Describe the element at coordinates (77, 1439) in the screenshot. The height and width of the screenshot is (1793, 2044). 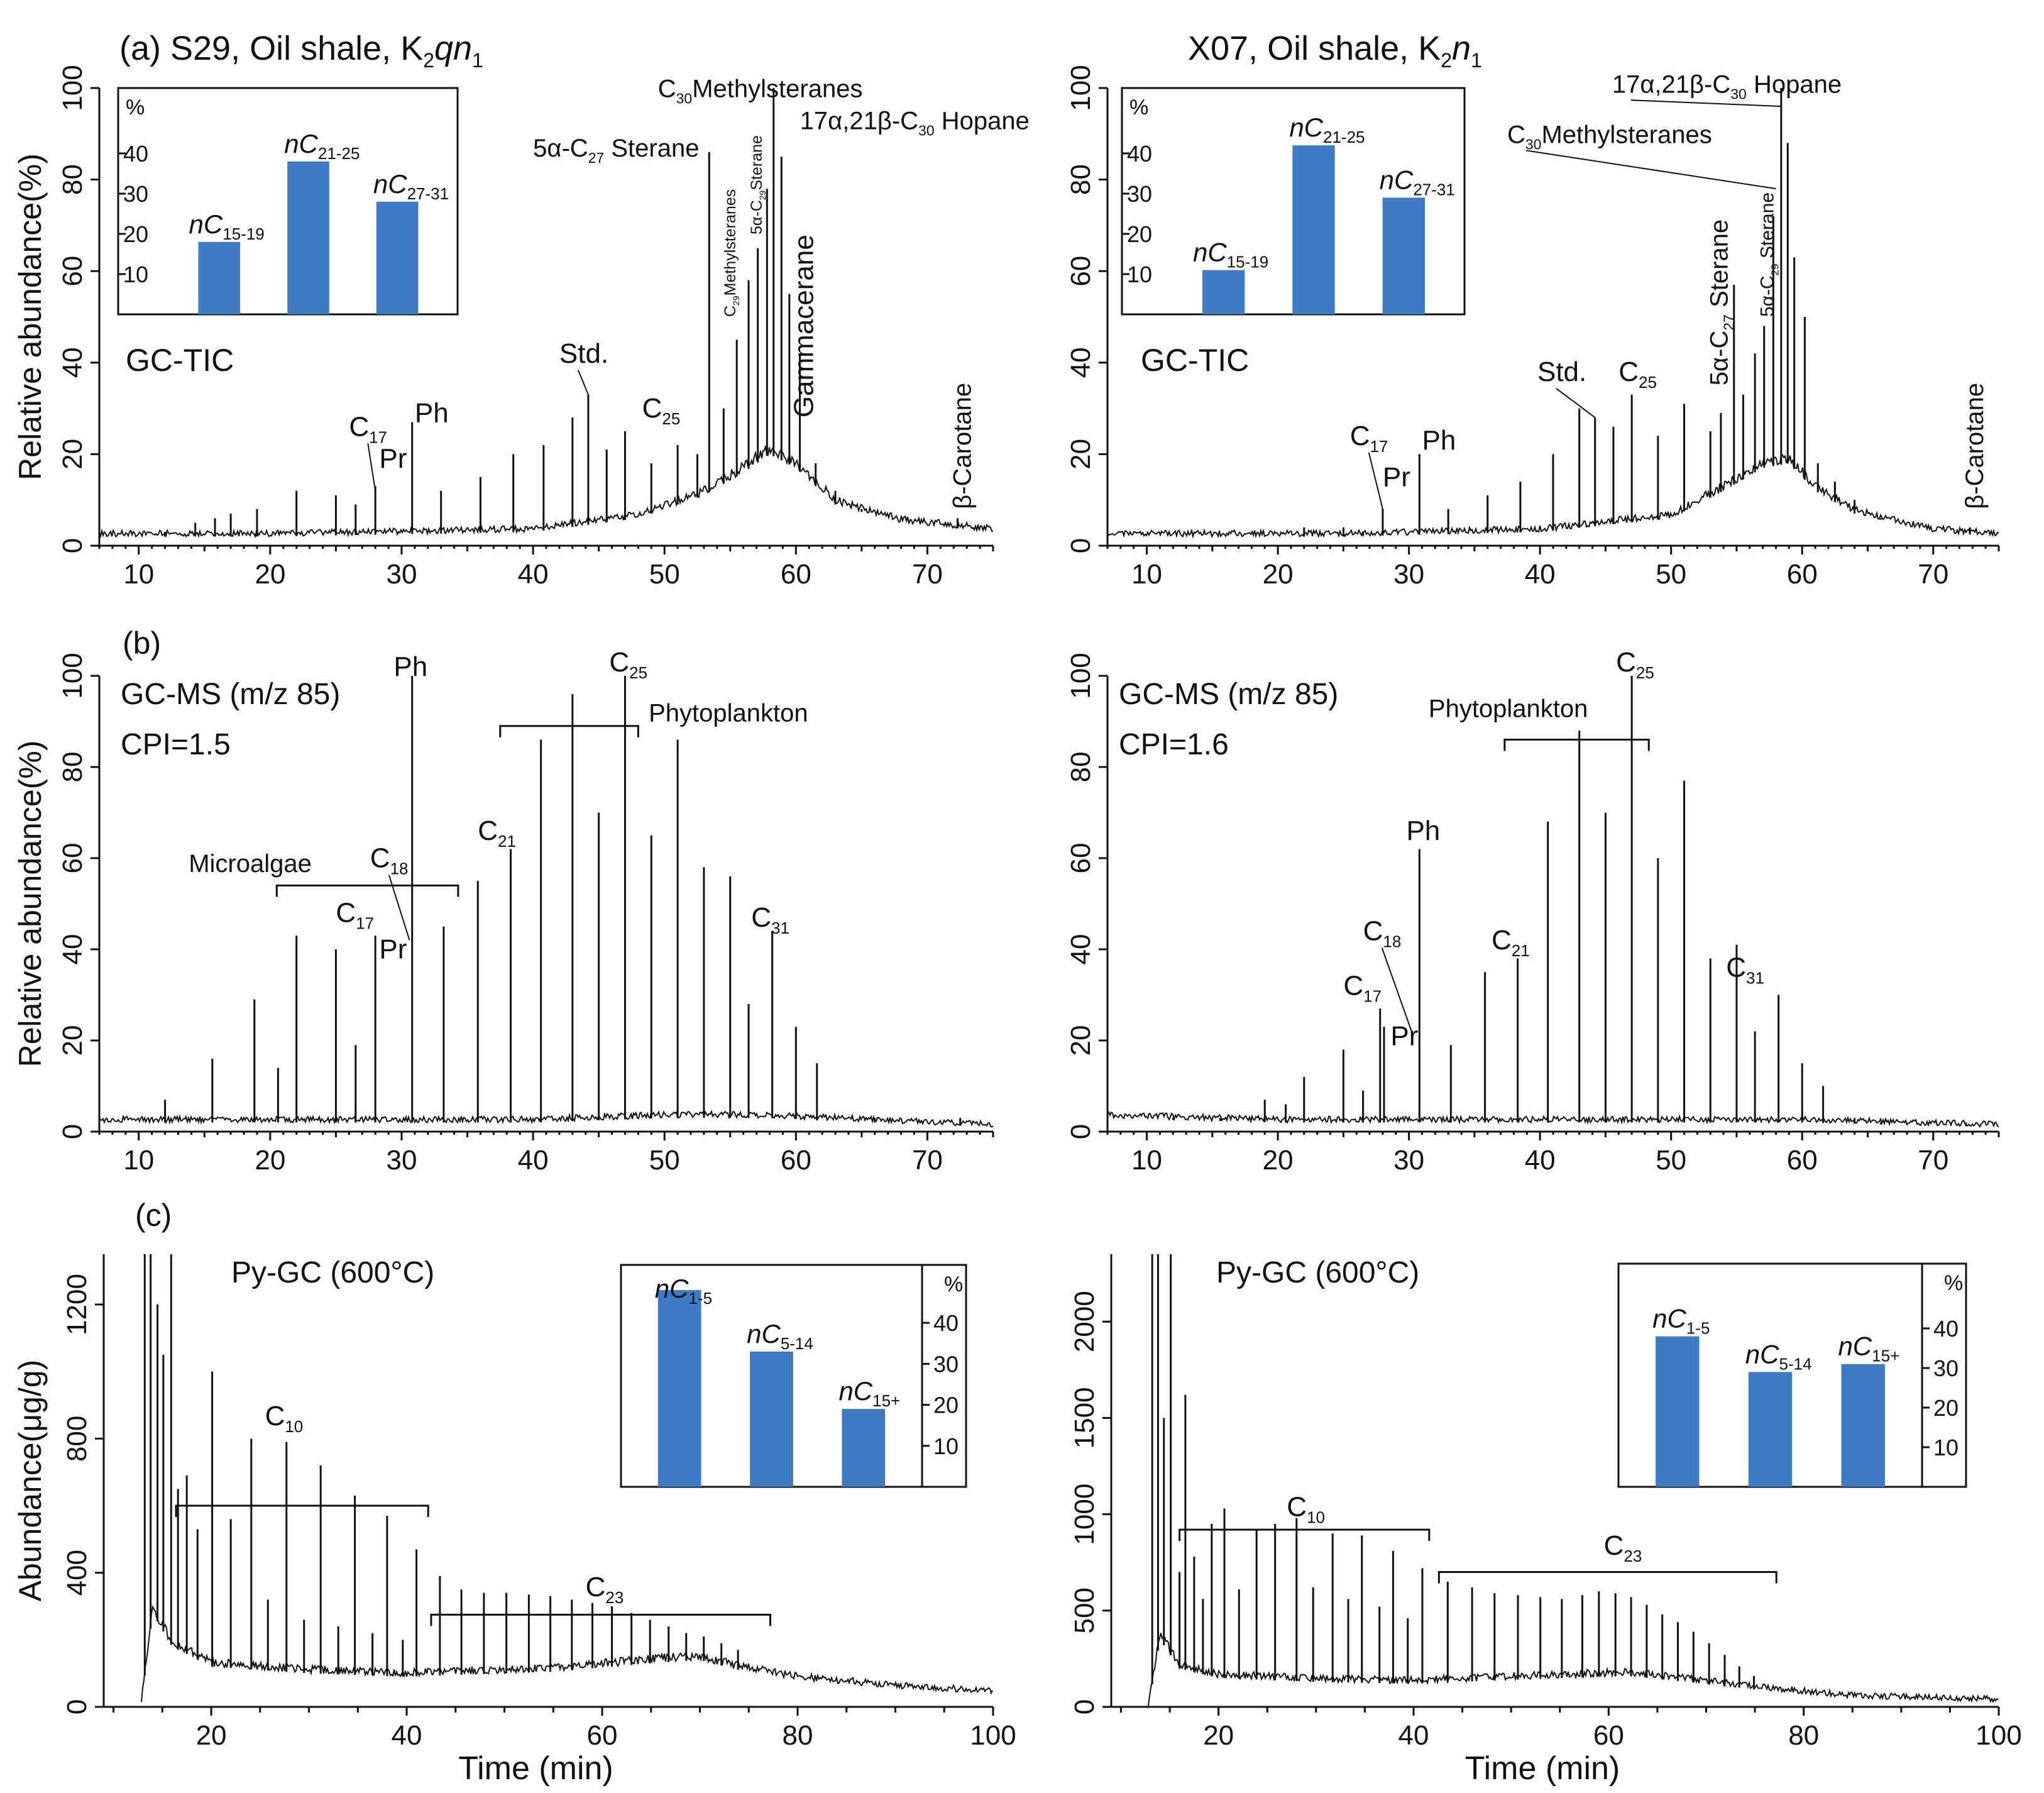
I see `y-tick-label: 800` at that location.